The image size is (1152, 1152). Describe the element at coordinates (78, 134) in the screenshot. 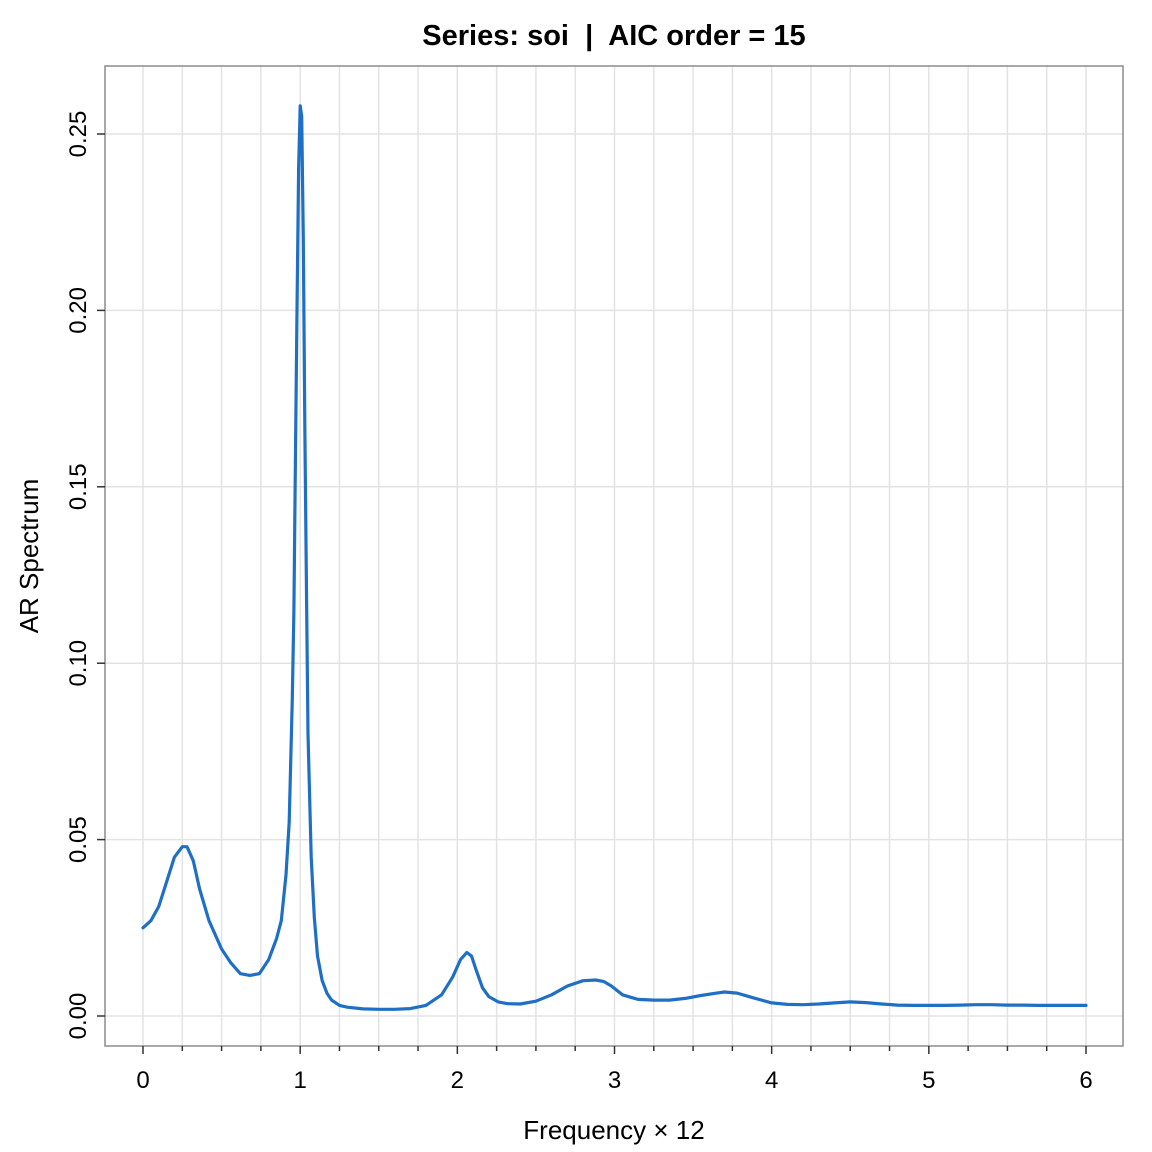

I see `y-tick-label: 0.25` at that location.